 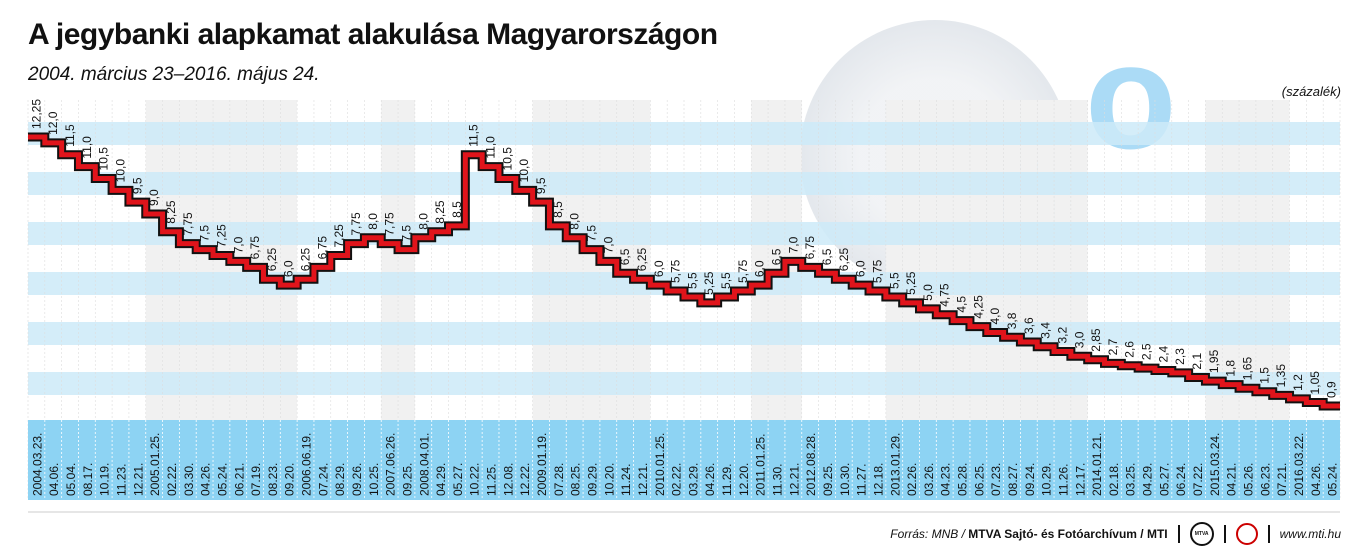 I want to click on date-label: 07.22., so click(x=1198, y=479).